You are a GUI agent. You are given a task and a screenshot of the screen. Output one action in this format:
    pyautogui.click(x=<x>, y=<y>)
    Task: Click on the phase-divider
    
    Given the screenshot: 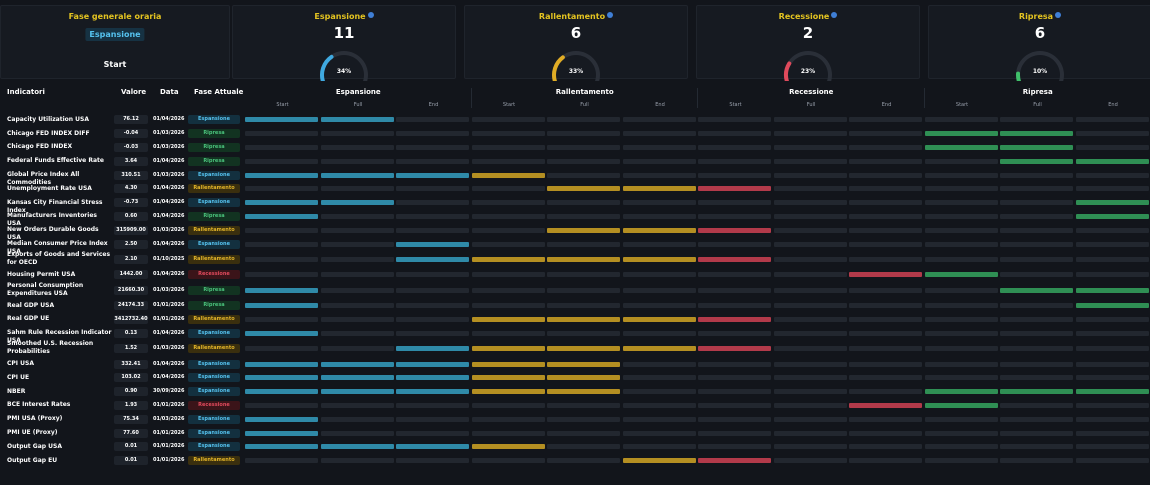 What is the action you would take?
    pyautogui.click(x=471, y=98)
    